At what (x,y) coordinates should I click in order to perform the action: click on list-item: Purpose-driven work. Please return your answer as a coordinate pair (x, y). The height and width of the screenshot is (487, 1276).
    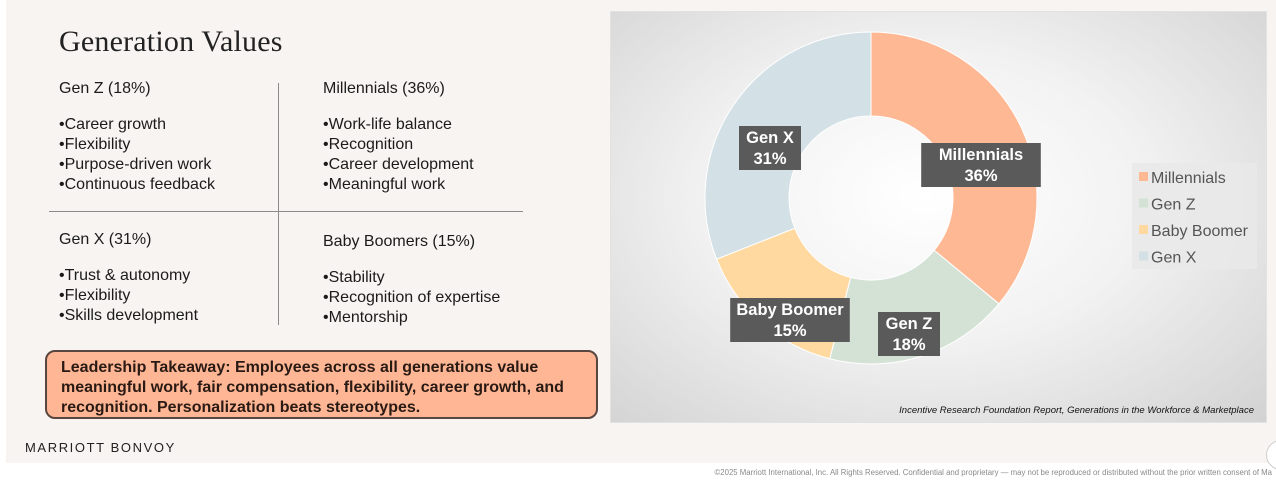
    Looking at the image, I should click on (137, 165).